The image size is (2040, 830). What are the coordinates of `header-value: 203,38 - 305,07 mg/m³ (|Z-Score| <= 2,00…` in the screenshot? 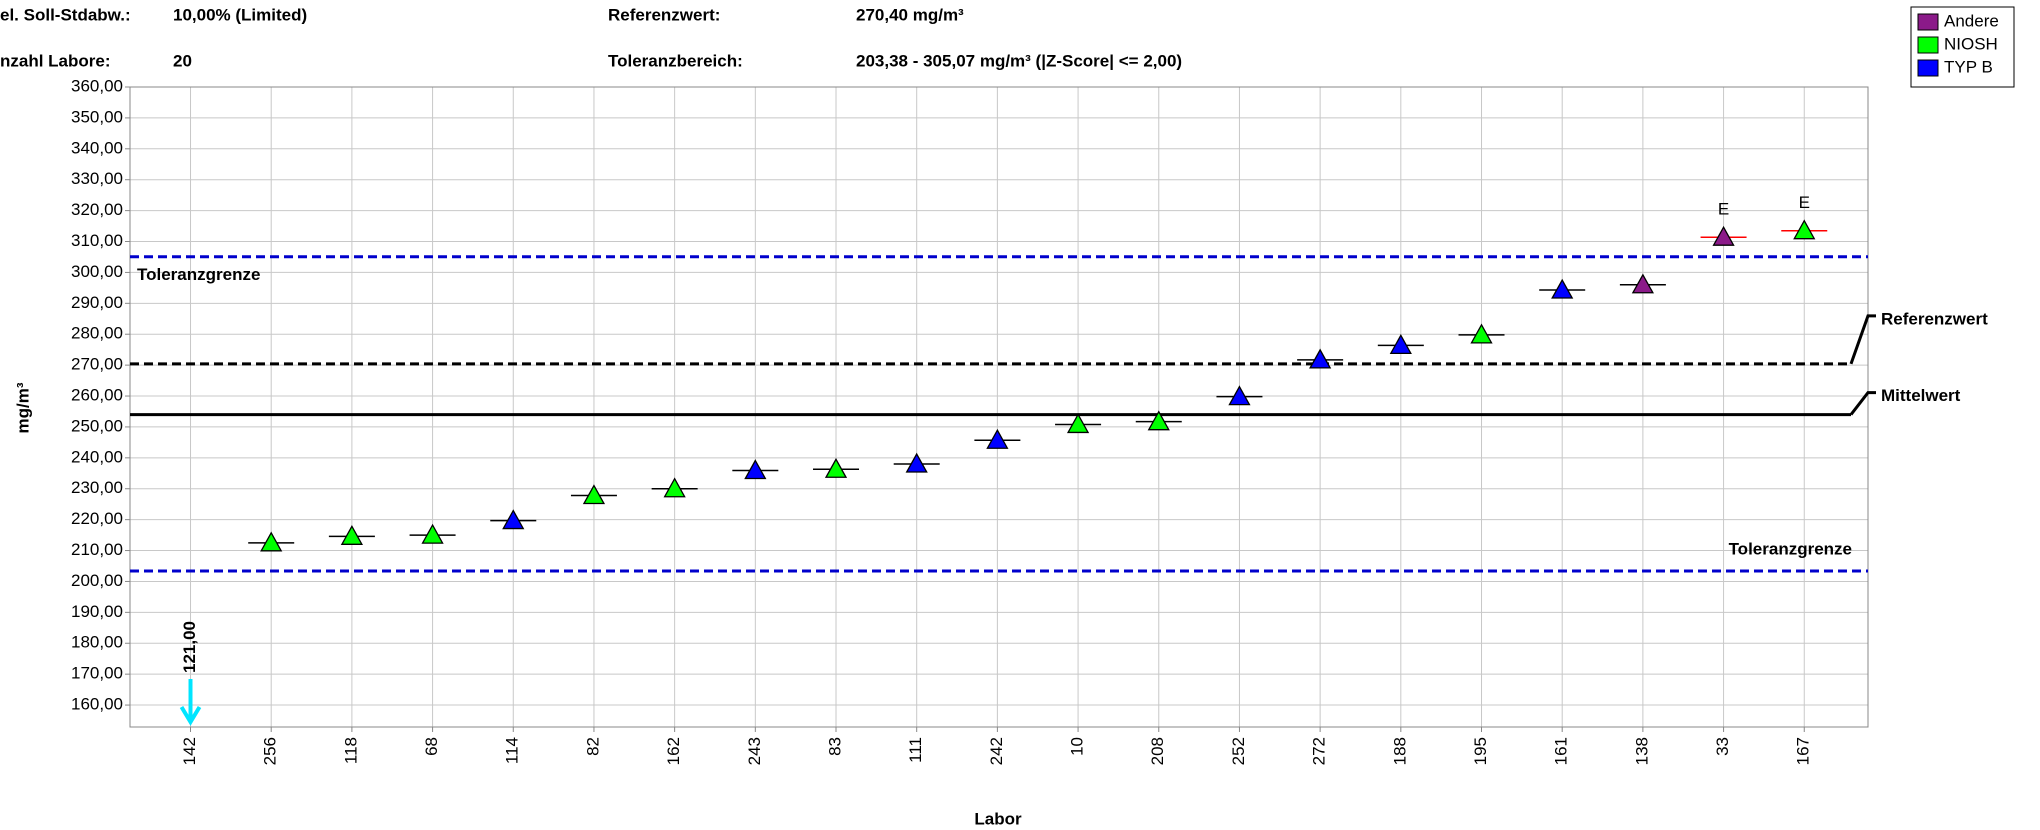 It's located at (1019, 60).